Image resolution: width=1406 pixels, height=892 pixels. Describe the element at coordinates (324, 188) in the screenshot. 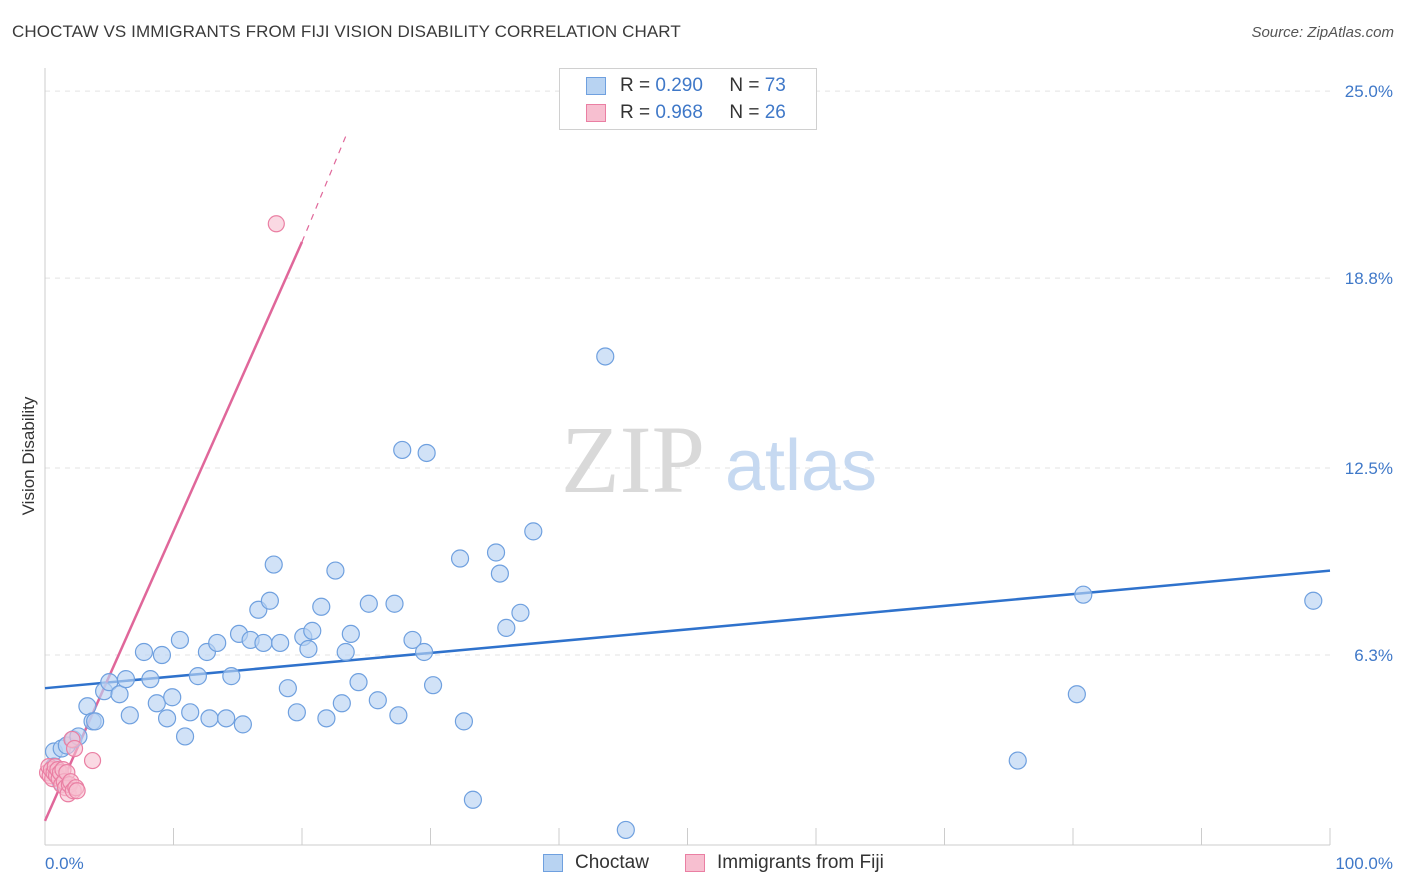

I see `trend-line-fiji-extension` at that location.